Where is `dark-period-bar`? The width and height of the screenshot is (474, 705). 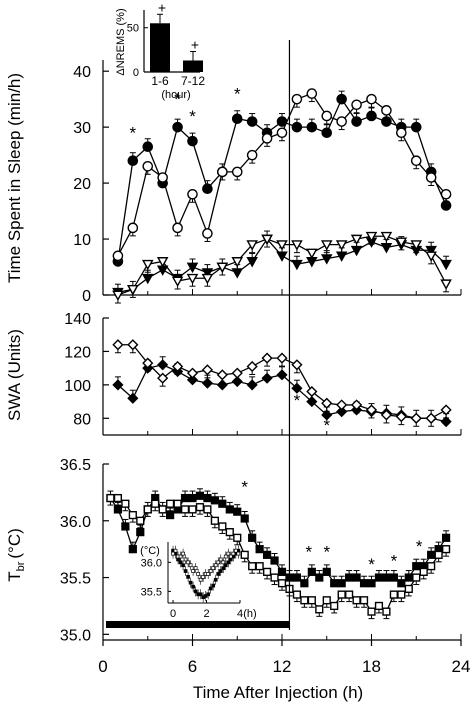
dark-period-bar is located at coordinates (198, 624).